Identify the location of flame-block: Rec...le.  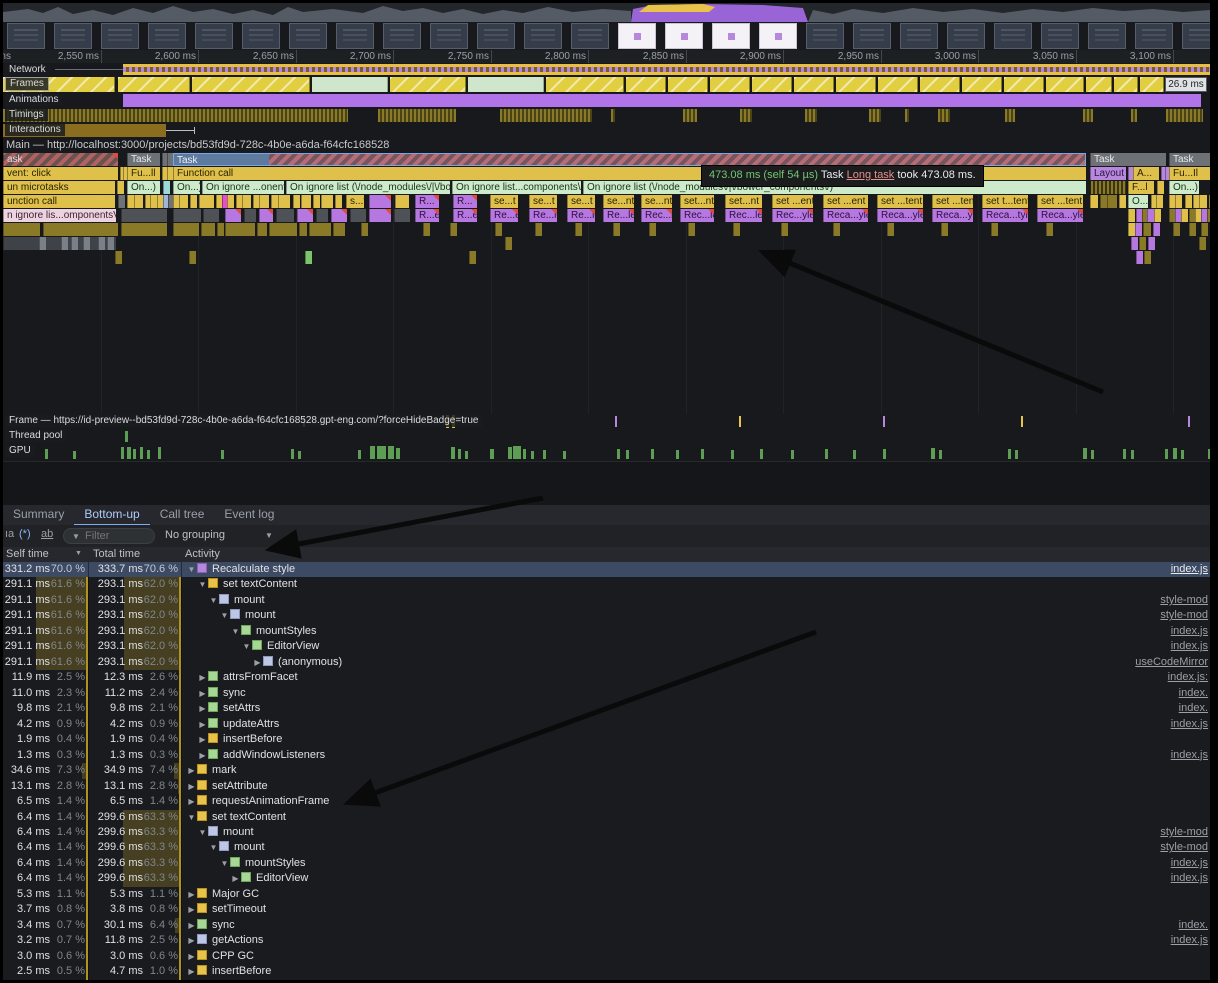
(656, 215).